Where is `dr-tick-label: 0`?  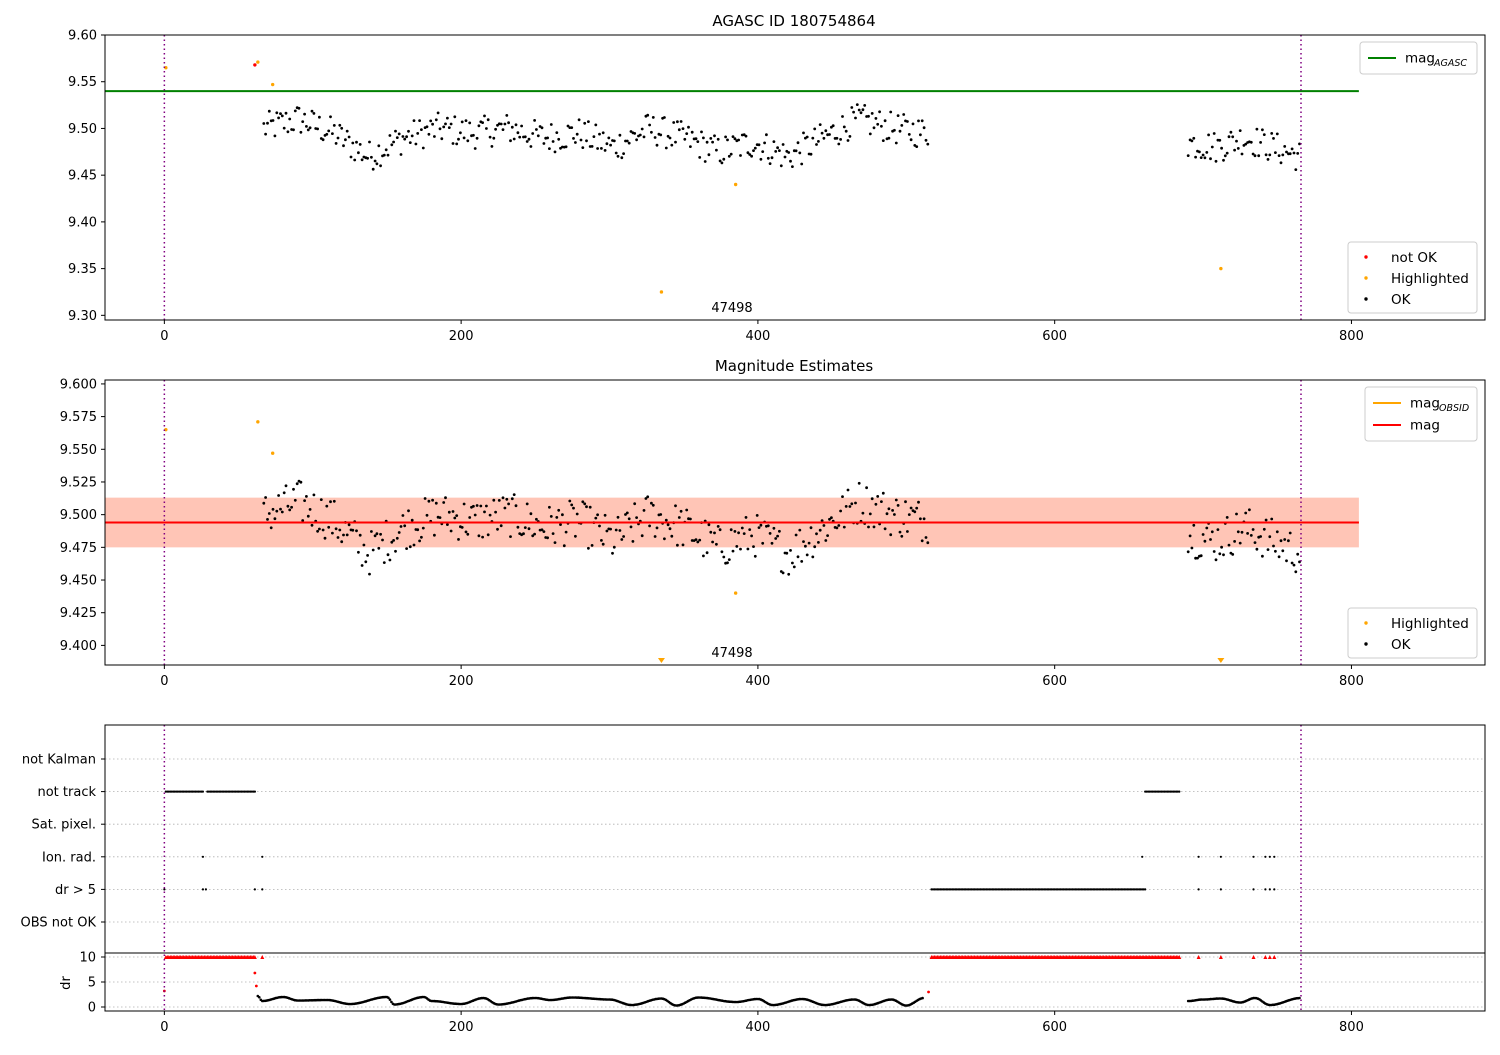 dr-tick-label: 0 is located at coordinates (92, 1008).